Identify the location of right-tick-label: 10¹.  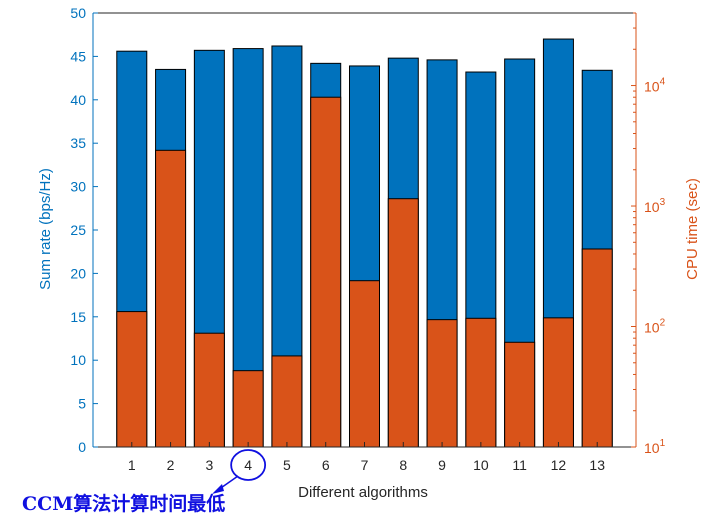
(655, 447).